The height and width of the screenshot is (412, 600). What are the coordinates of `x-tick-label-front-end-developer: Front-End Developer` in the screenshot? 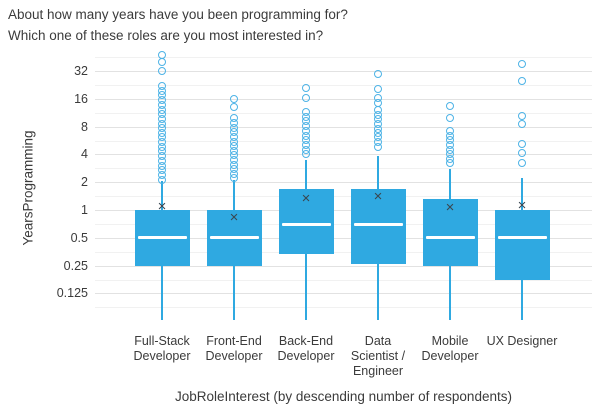 It's located at (234, 349).